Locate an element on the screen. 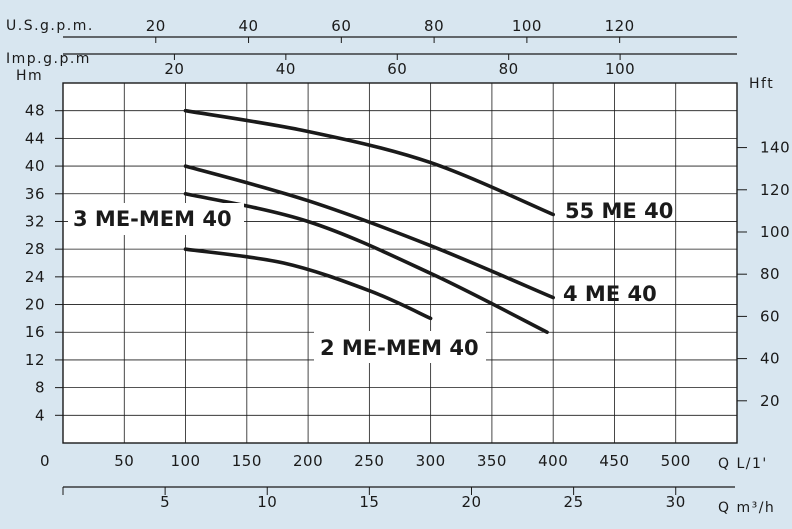 The width and height of the screenshot is (792, 529). m3h-axis-label: Q m³/h is located at coordinates (746, 508).